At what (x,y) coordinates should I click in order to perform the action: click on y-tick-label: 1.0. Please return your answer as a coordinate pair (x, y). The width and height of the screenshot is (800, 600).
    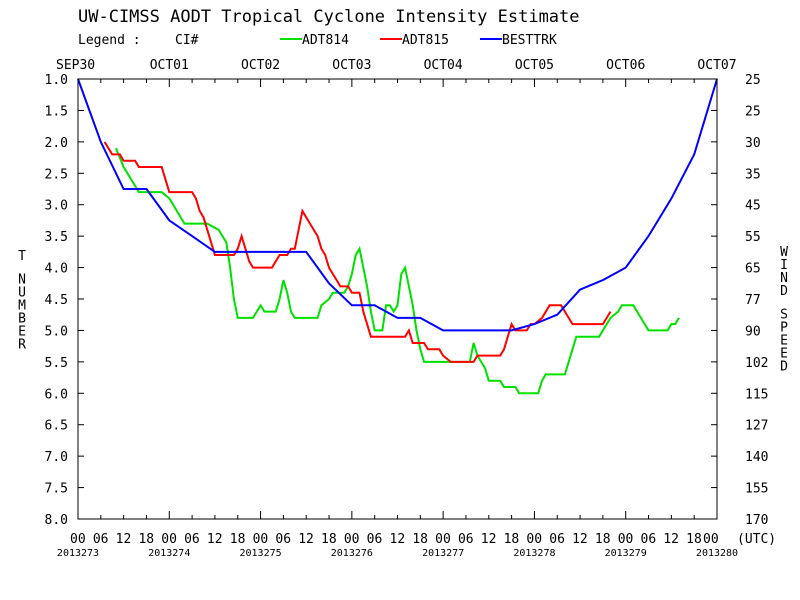
    Looking at the image, I should click on (56, 80).